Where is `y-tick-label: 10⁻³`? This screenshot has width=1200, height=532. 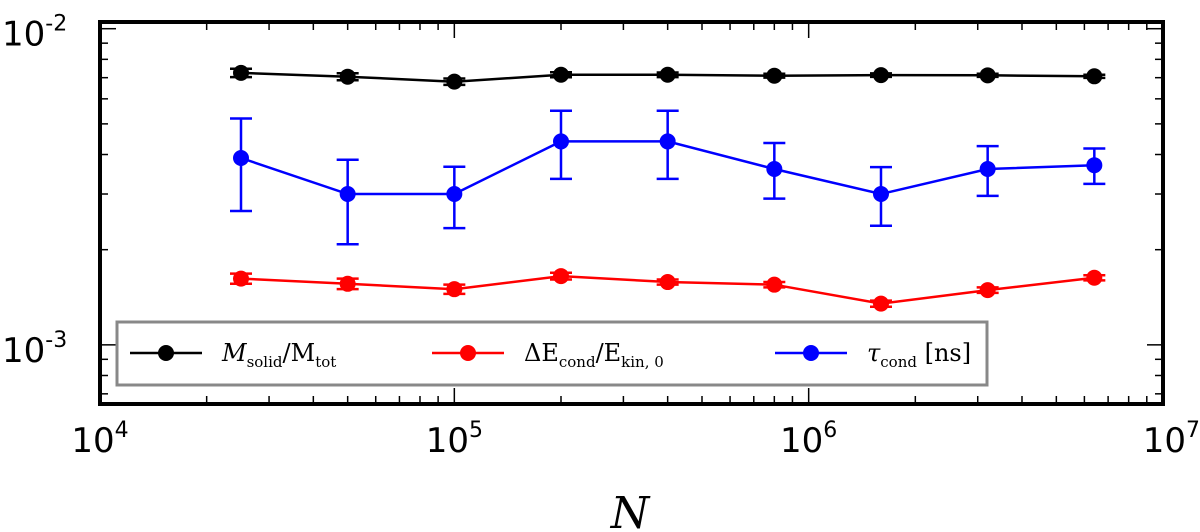
y-tick-label: 10⁻³ is located at coordinates (34, 349).